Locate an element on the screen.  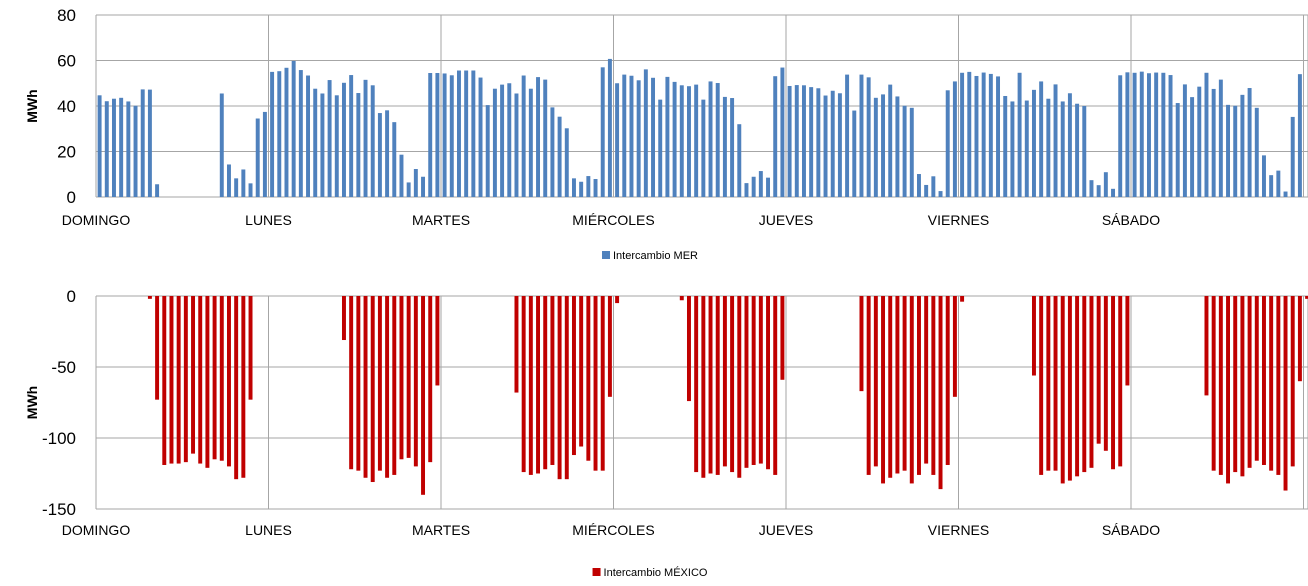
y-axis-title: MWh is located at coordinates (32, 402).